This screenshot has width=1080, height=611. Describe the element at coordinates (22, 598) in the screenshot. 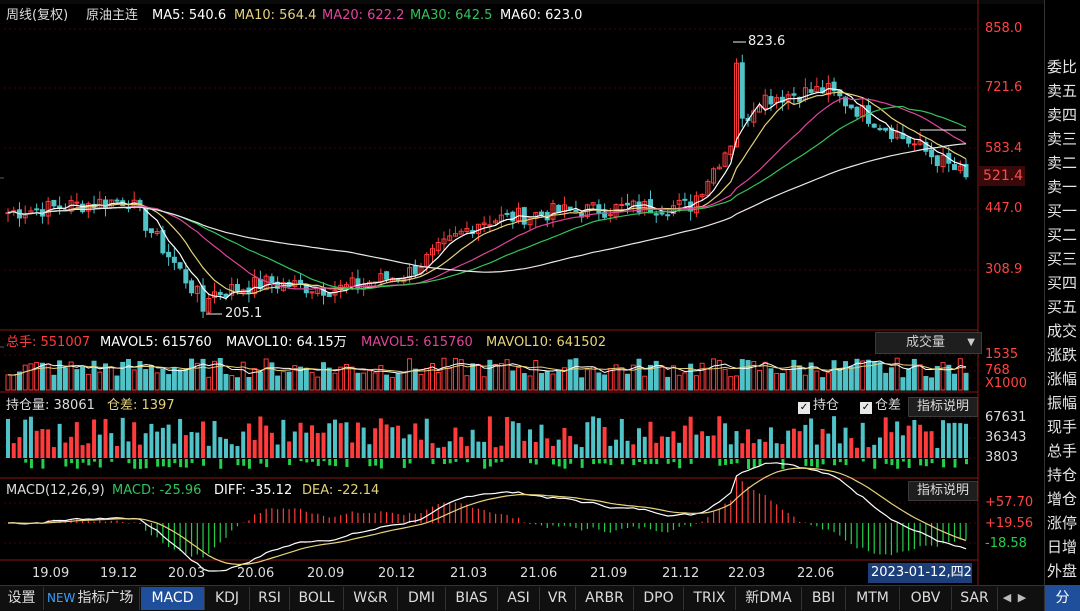

I see `settings-tab: 设置` at that location.